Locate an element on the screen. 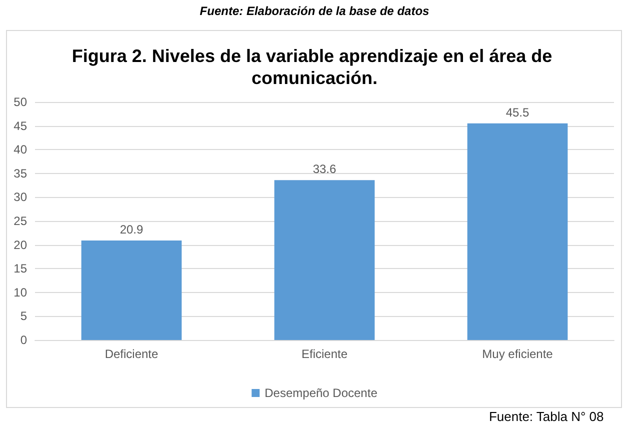 Image resolution: width=629 pixels, height=426 pixels. y-tick-label: 30 is located at coordinates (21, 197).